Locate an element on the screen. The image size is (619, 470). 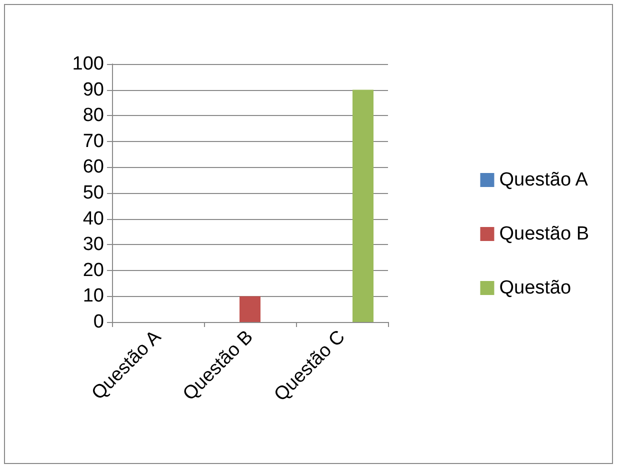
legend-label: Questão B is located at coordinates (544, 234).